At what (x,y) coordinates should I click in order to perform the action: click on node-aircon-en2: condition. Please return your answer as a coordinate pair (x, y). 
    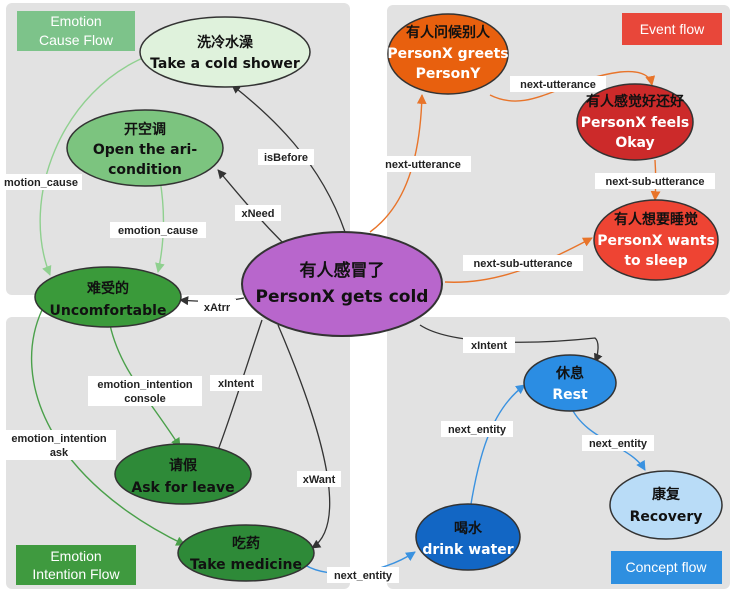
    Looking at the image, I should click on (145, 170).